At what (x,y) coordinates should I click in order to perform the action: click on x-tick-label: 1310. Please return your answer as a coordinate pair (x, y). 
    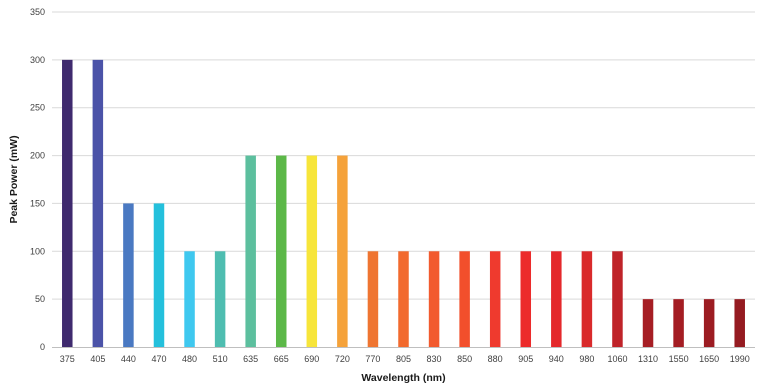
    Looking at the image, I should click on (648, 359).